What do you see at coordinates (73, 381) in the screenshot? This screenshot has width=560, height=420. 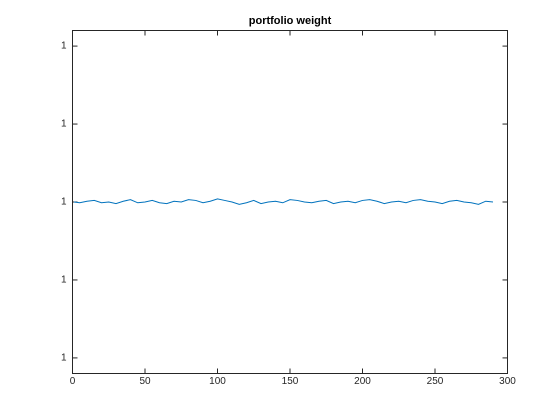 I see `x-tick-label: 0` at bounding box center [73, 381].